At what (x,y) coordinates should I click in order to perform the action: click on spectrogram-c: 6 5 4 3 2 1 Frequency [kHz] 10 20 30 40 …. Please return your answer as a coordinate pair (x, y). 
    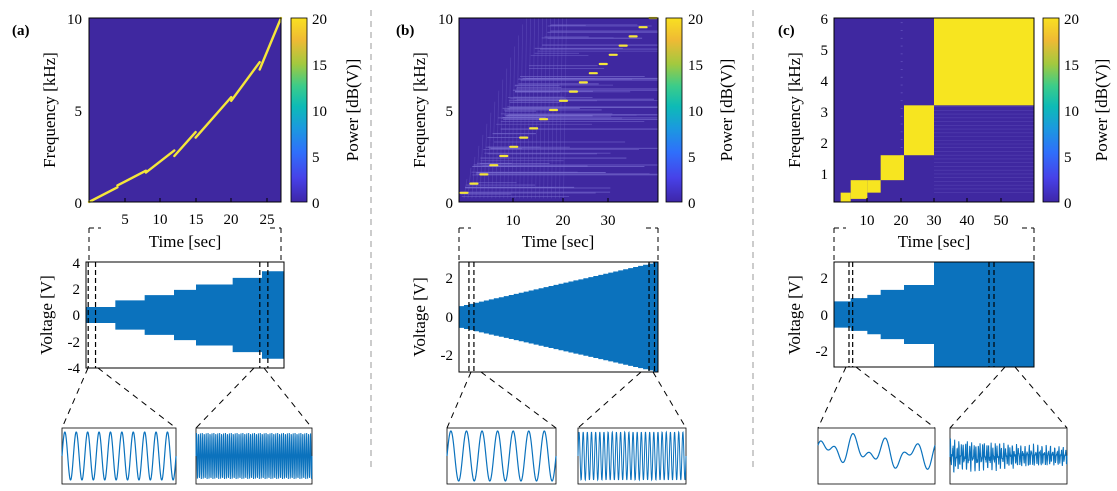
    Looking at the image, I should click on (910, 131).